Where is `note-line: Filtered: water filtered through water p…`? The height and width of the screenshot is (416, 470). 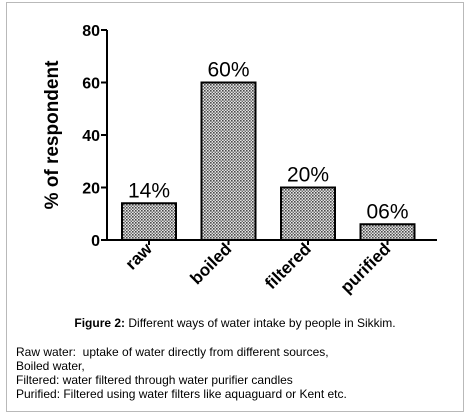 note-line: Filtered: water filtered through water p… is located at coordinates (154, 380).